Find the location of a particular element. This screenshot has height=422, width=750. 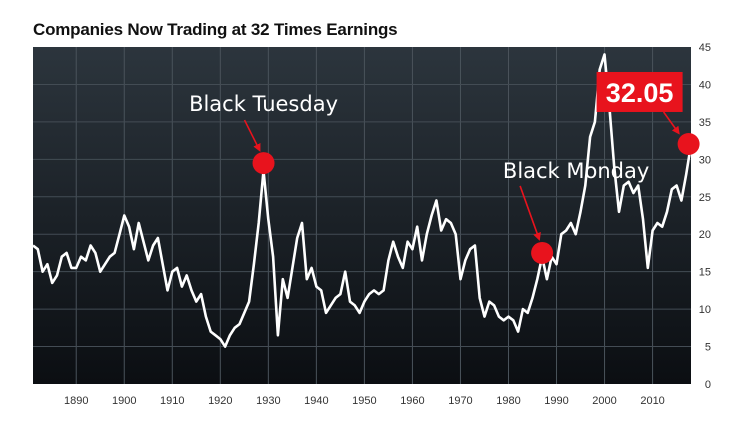

y-axis-ticks: 0 5 10 15 20 25 30 35 40 45 is located at coordinates (705, 216).